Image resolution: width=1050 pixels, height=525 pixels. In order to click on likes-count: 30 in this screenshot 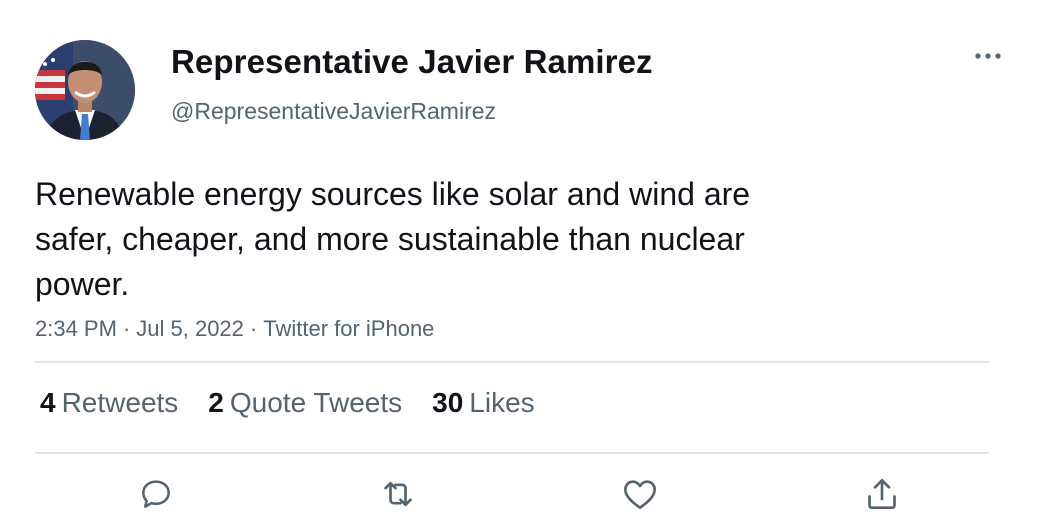, I will do `click(448, 402)`.